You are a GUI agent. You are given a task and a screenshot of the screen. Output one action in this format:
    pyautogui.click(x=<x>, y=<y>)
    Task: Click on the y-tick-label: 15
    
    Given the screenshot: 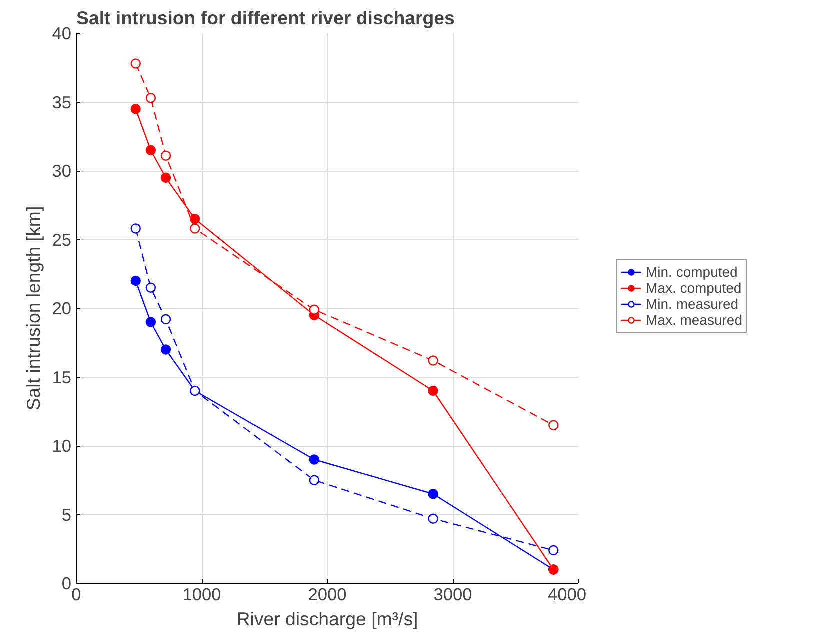 What is the action you would take?
    pyautogui.click(x=62, y=377)
    